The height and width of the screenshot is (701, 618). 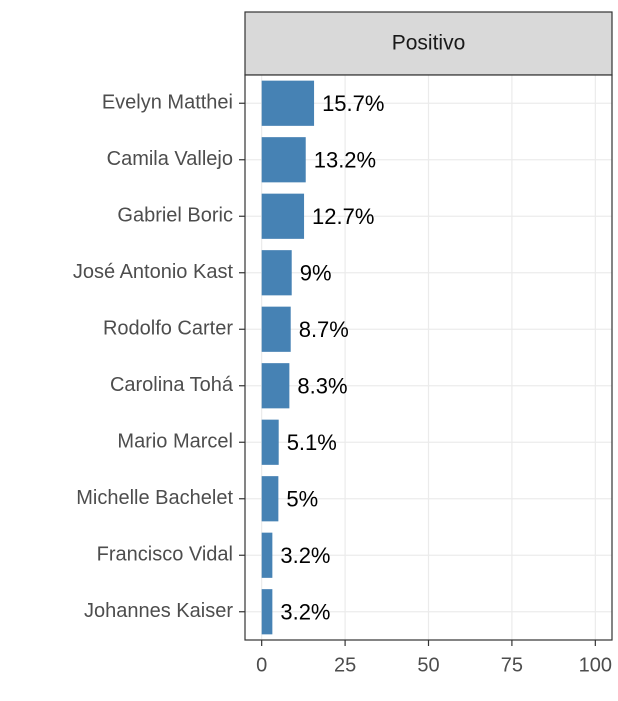 What do you see at coordinates (353, 103) in the screenshot?
I see `value-label: 15.7%` at bounding box center [353, 103].